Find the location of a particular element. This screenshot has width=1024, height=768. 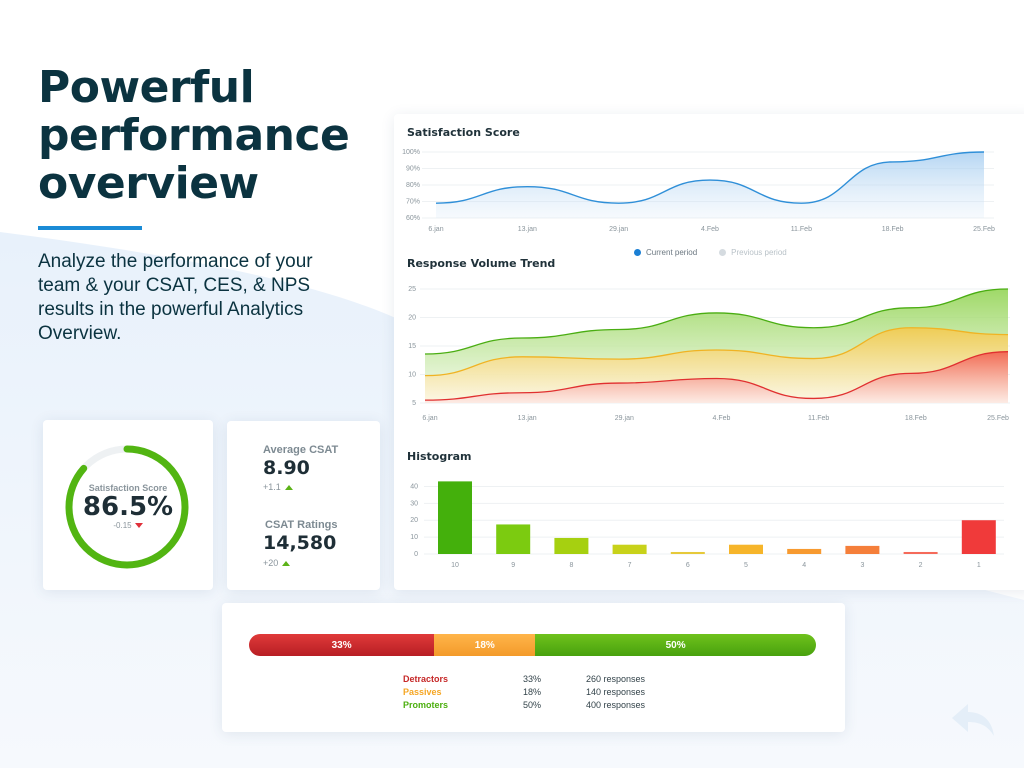

x-tick-label: 6 is located at coordinates (688, 565).